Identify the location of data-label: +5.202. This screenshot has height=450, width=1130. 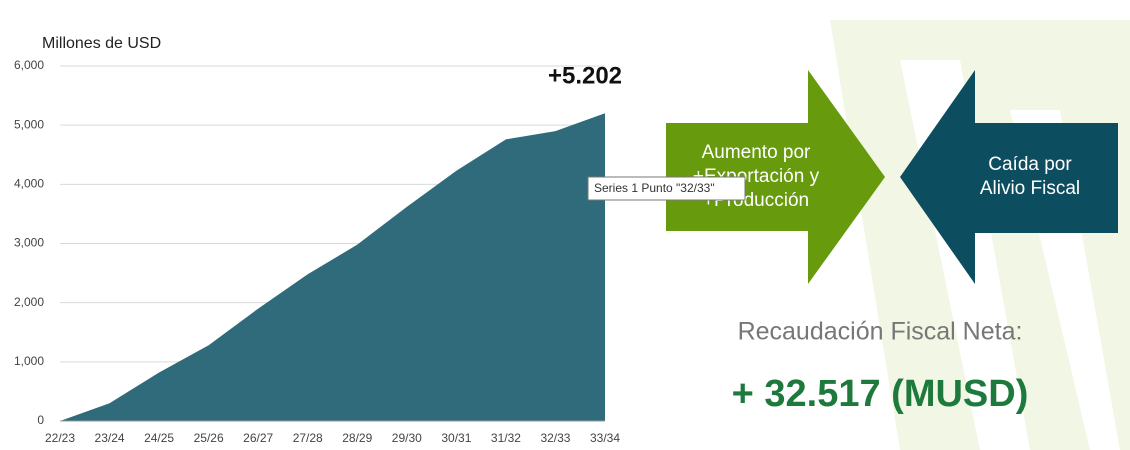
(585, 76).